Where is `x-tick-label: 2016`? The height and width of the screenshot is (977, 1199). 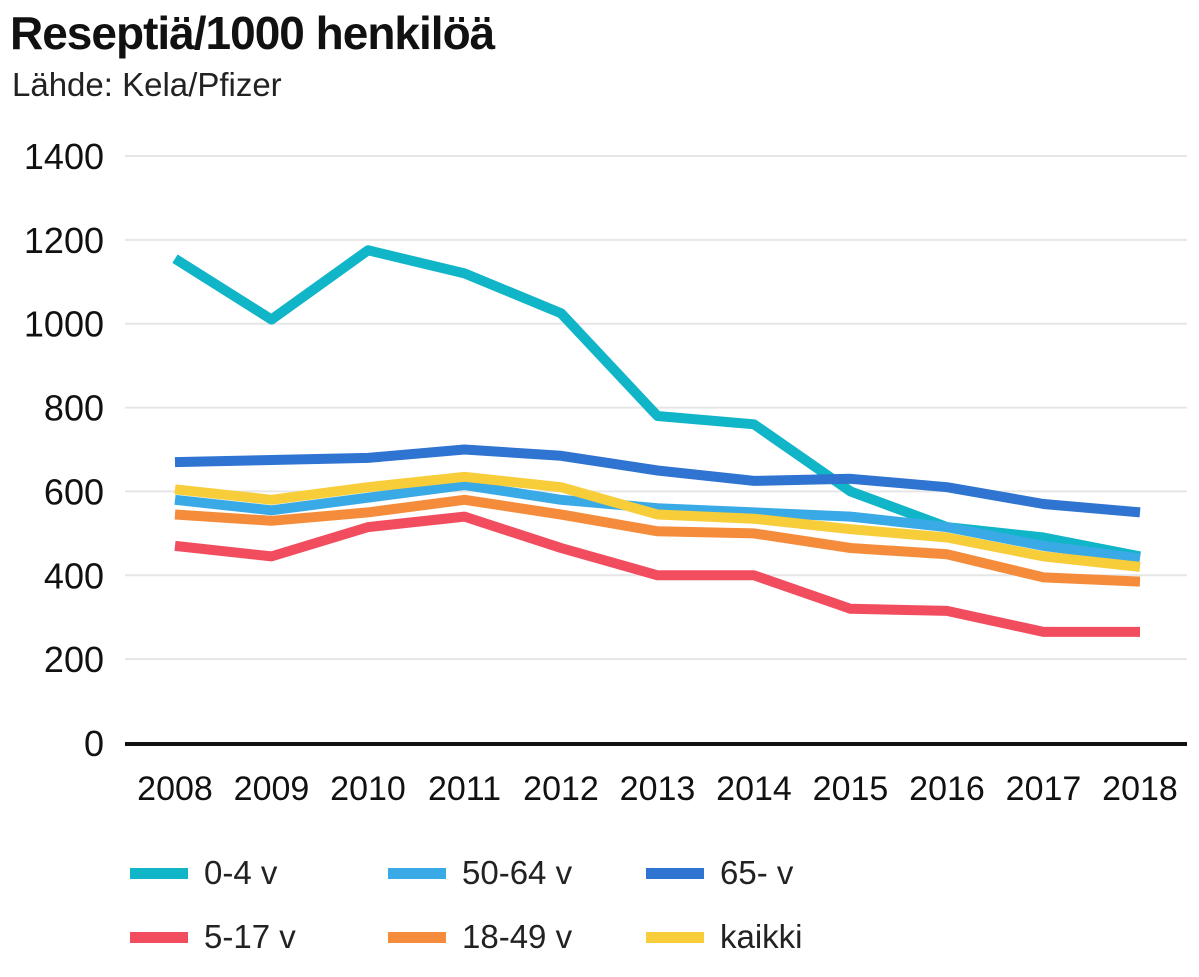
x-tick-label: 2016 is located at coordinates (947, 789).